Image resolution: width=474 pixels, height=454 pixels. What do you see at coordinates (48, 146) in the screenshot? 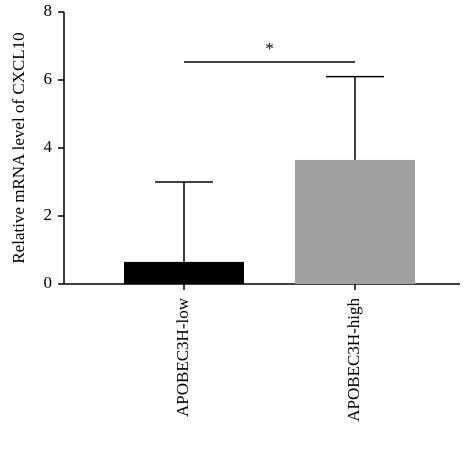
I see `y-tick-label: 4` at bounding box center [48, 146].